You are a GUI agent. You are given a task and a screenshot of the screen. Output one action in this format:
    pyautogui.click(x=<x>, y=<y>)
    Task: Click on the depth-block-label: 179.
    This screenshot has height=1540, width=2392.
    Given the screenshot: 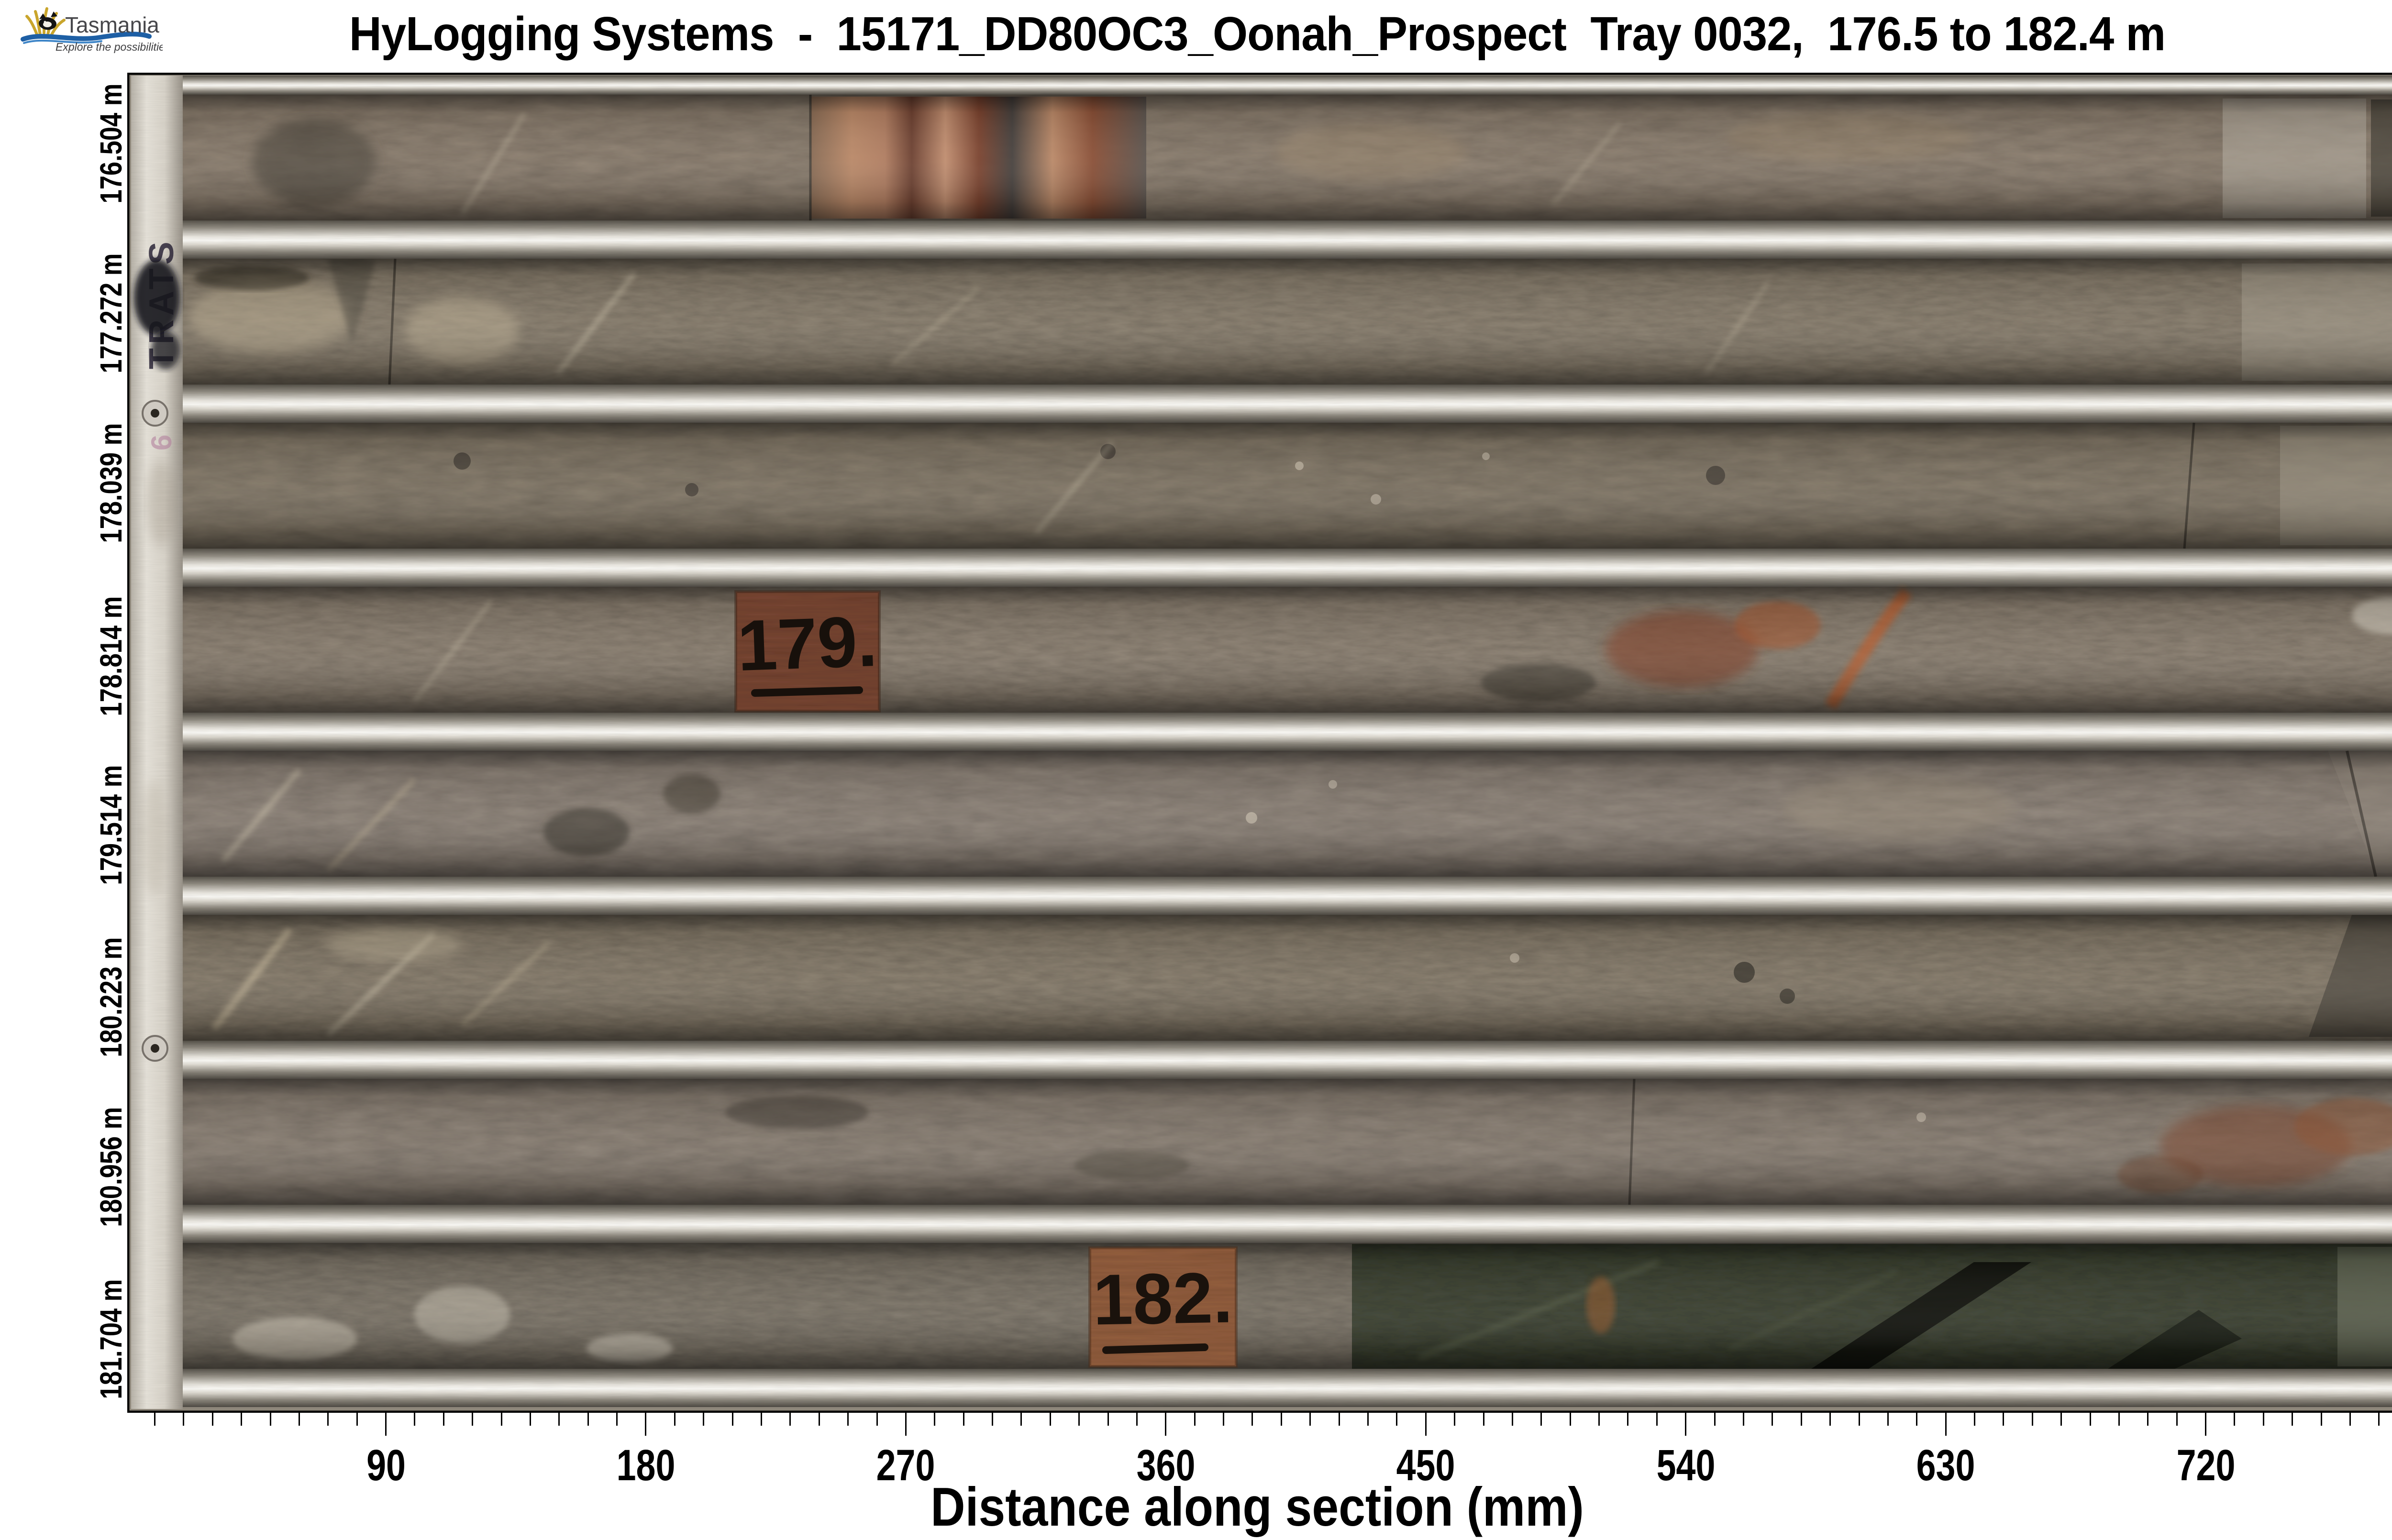 What is the action you would take?
    pyautogui.click(x=808, y=643)
    